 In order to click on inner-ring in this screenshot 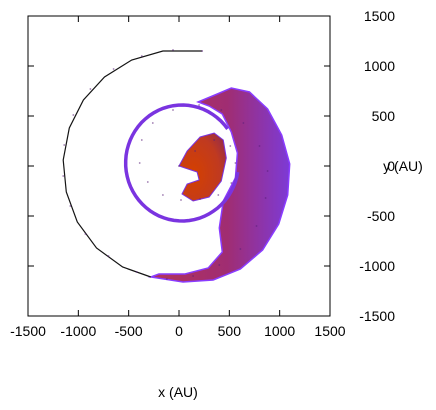, I will do `click(181, 163)`.